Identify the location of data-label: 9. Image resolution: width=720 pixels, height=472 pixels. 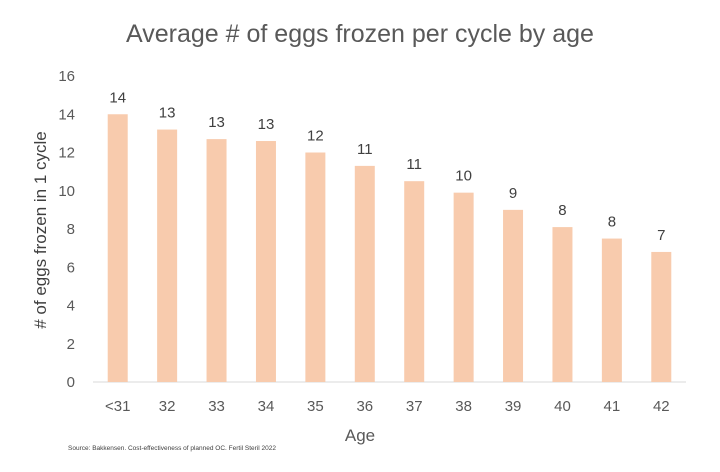
(513, 193).